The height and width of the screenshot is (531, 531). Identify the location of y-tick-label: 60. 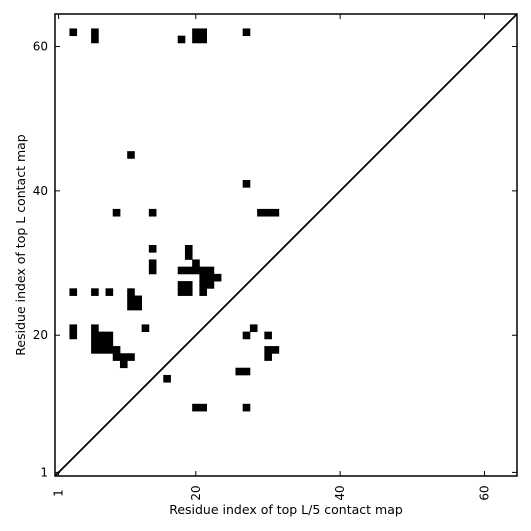
(40, 46).